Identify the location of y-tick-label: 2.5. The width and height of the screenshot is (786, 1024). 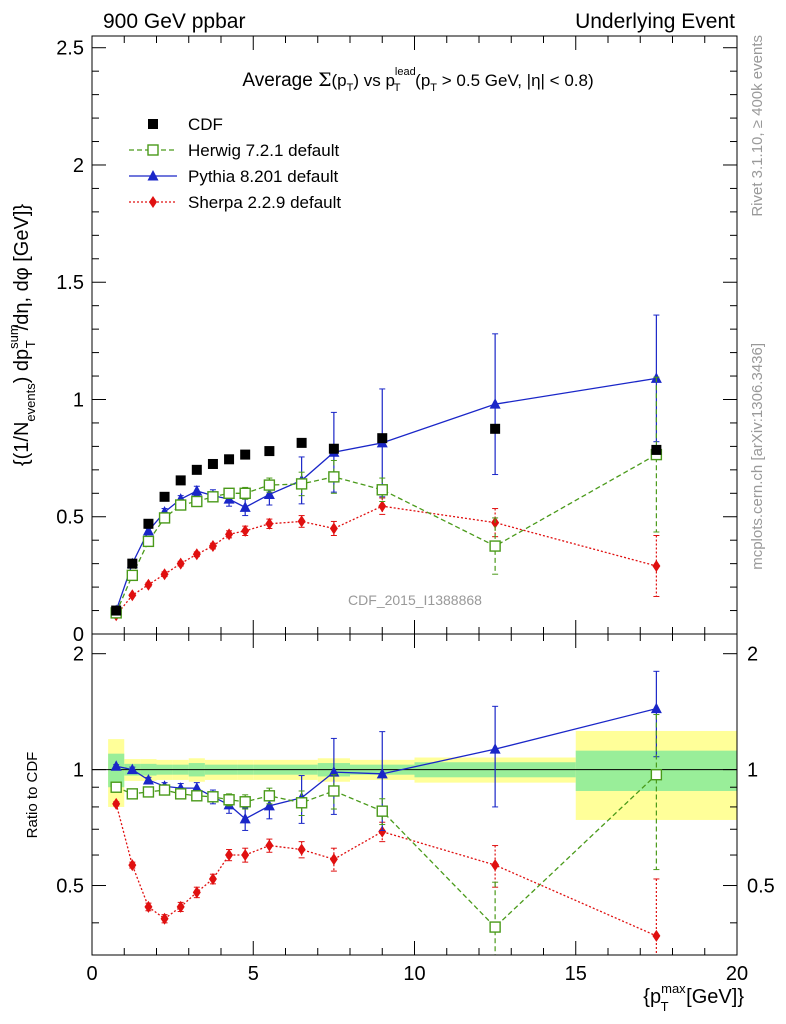
(70, 49).